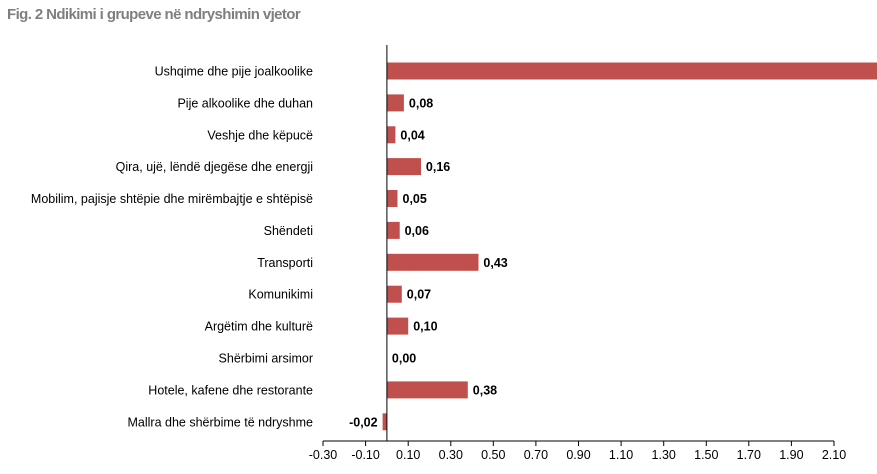  I want to click on x-tick-label-12: 2.10, so click(834, 455).